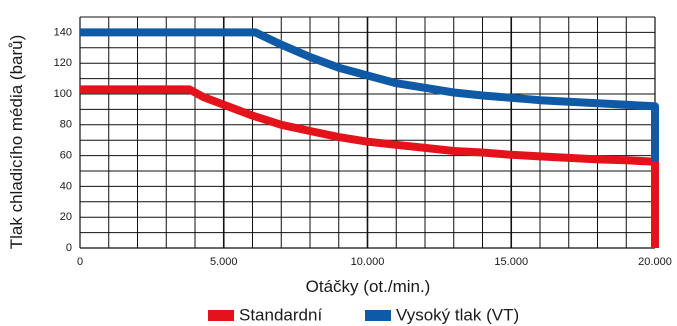 The width and height of the screenshot is (677, 326). I want to click on y-tick-label: 120, so click(63, 63).